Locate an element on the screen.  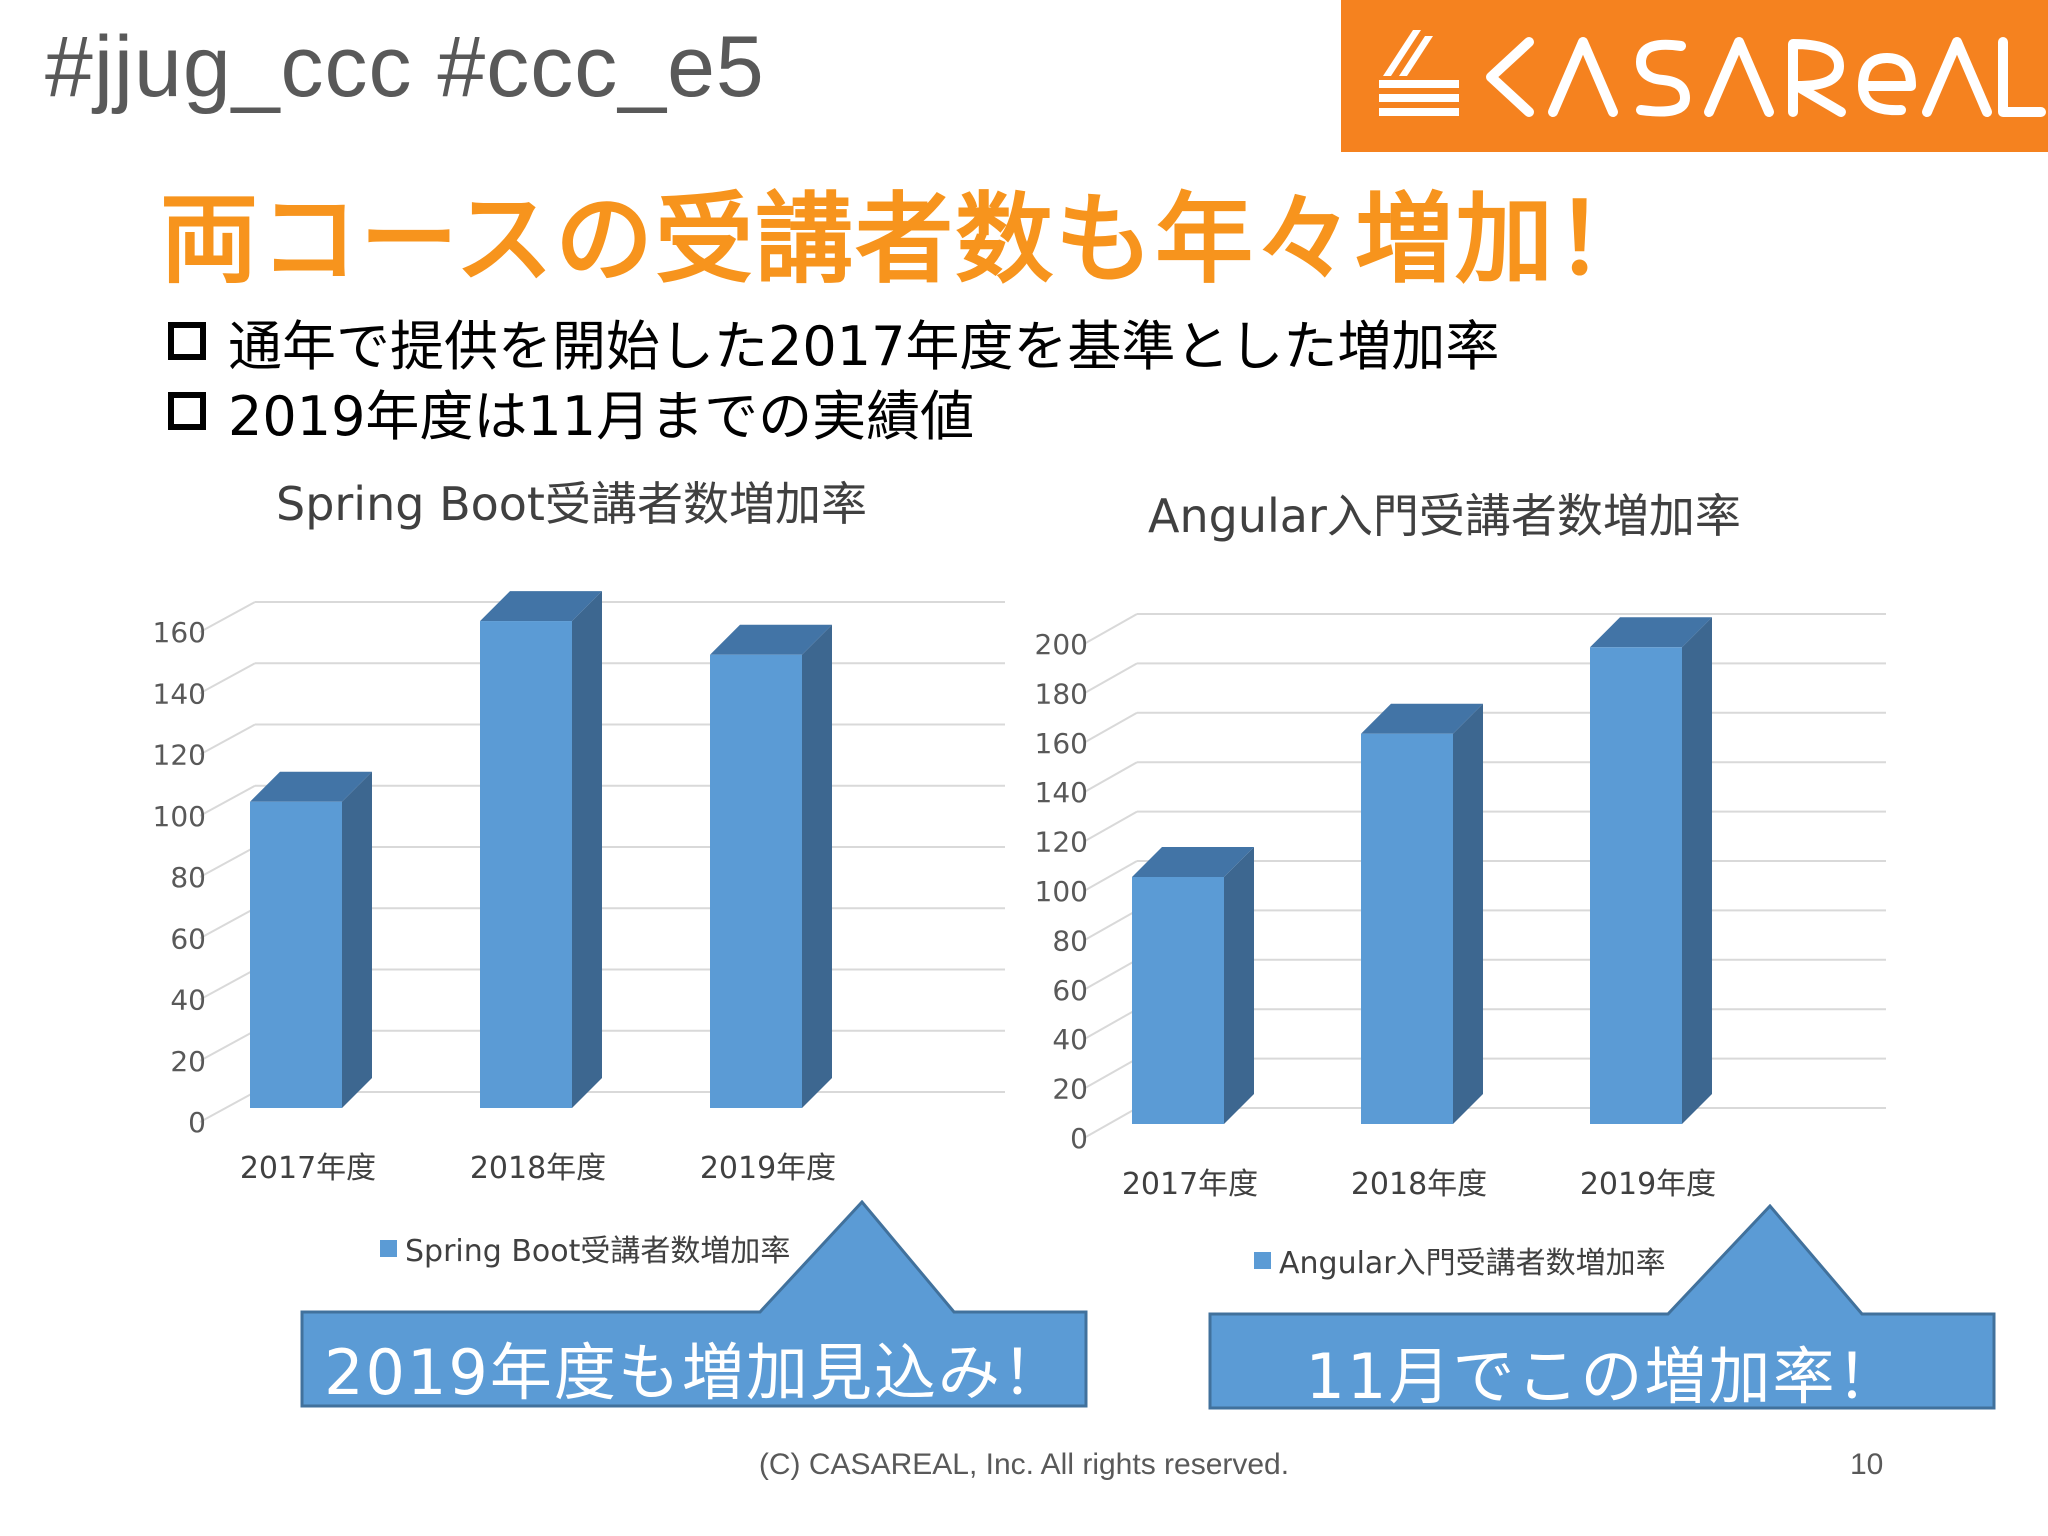
legend-label: Angular入門受講者数増加率 is located at coordinates (1472, 1263).